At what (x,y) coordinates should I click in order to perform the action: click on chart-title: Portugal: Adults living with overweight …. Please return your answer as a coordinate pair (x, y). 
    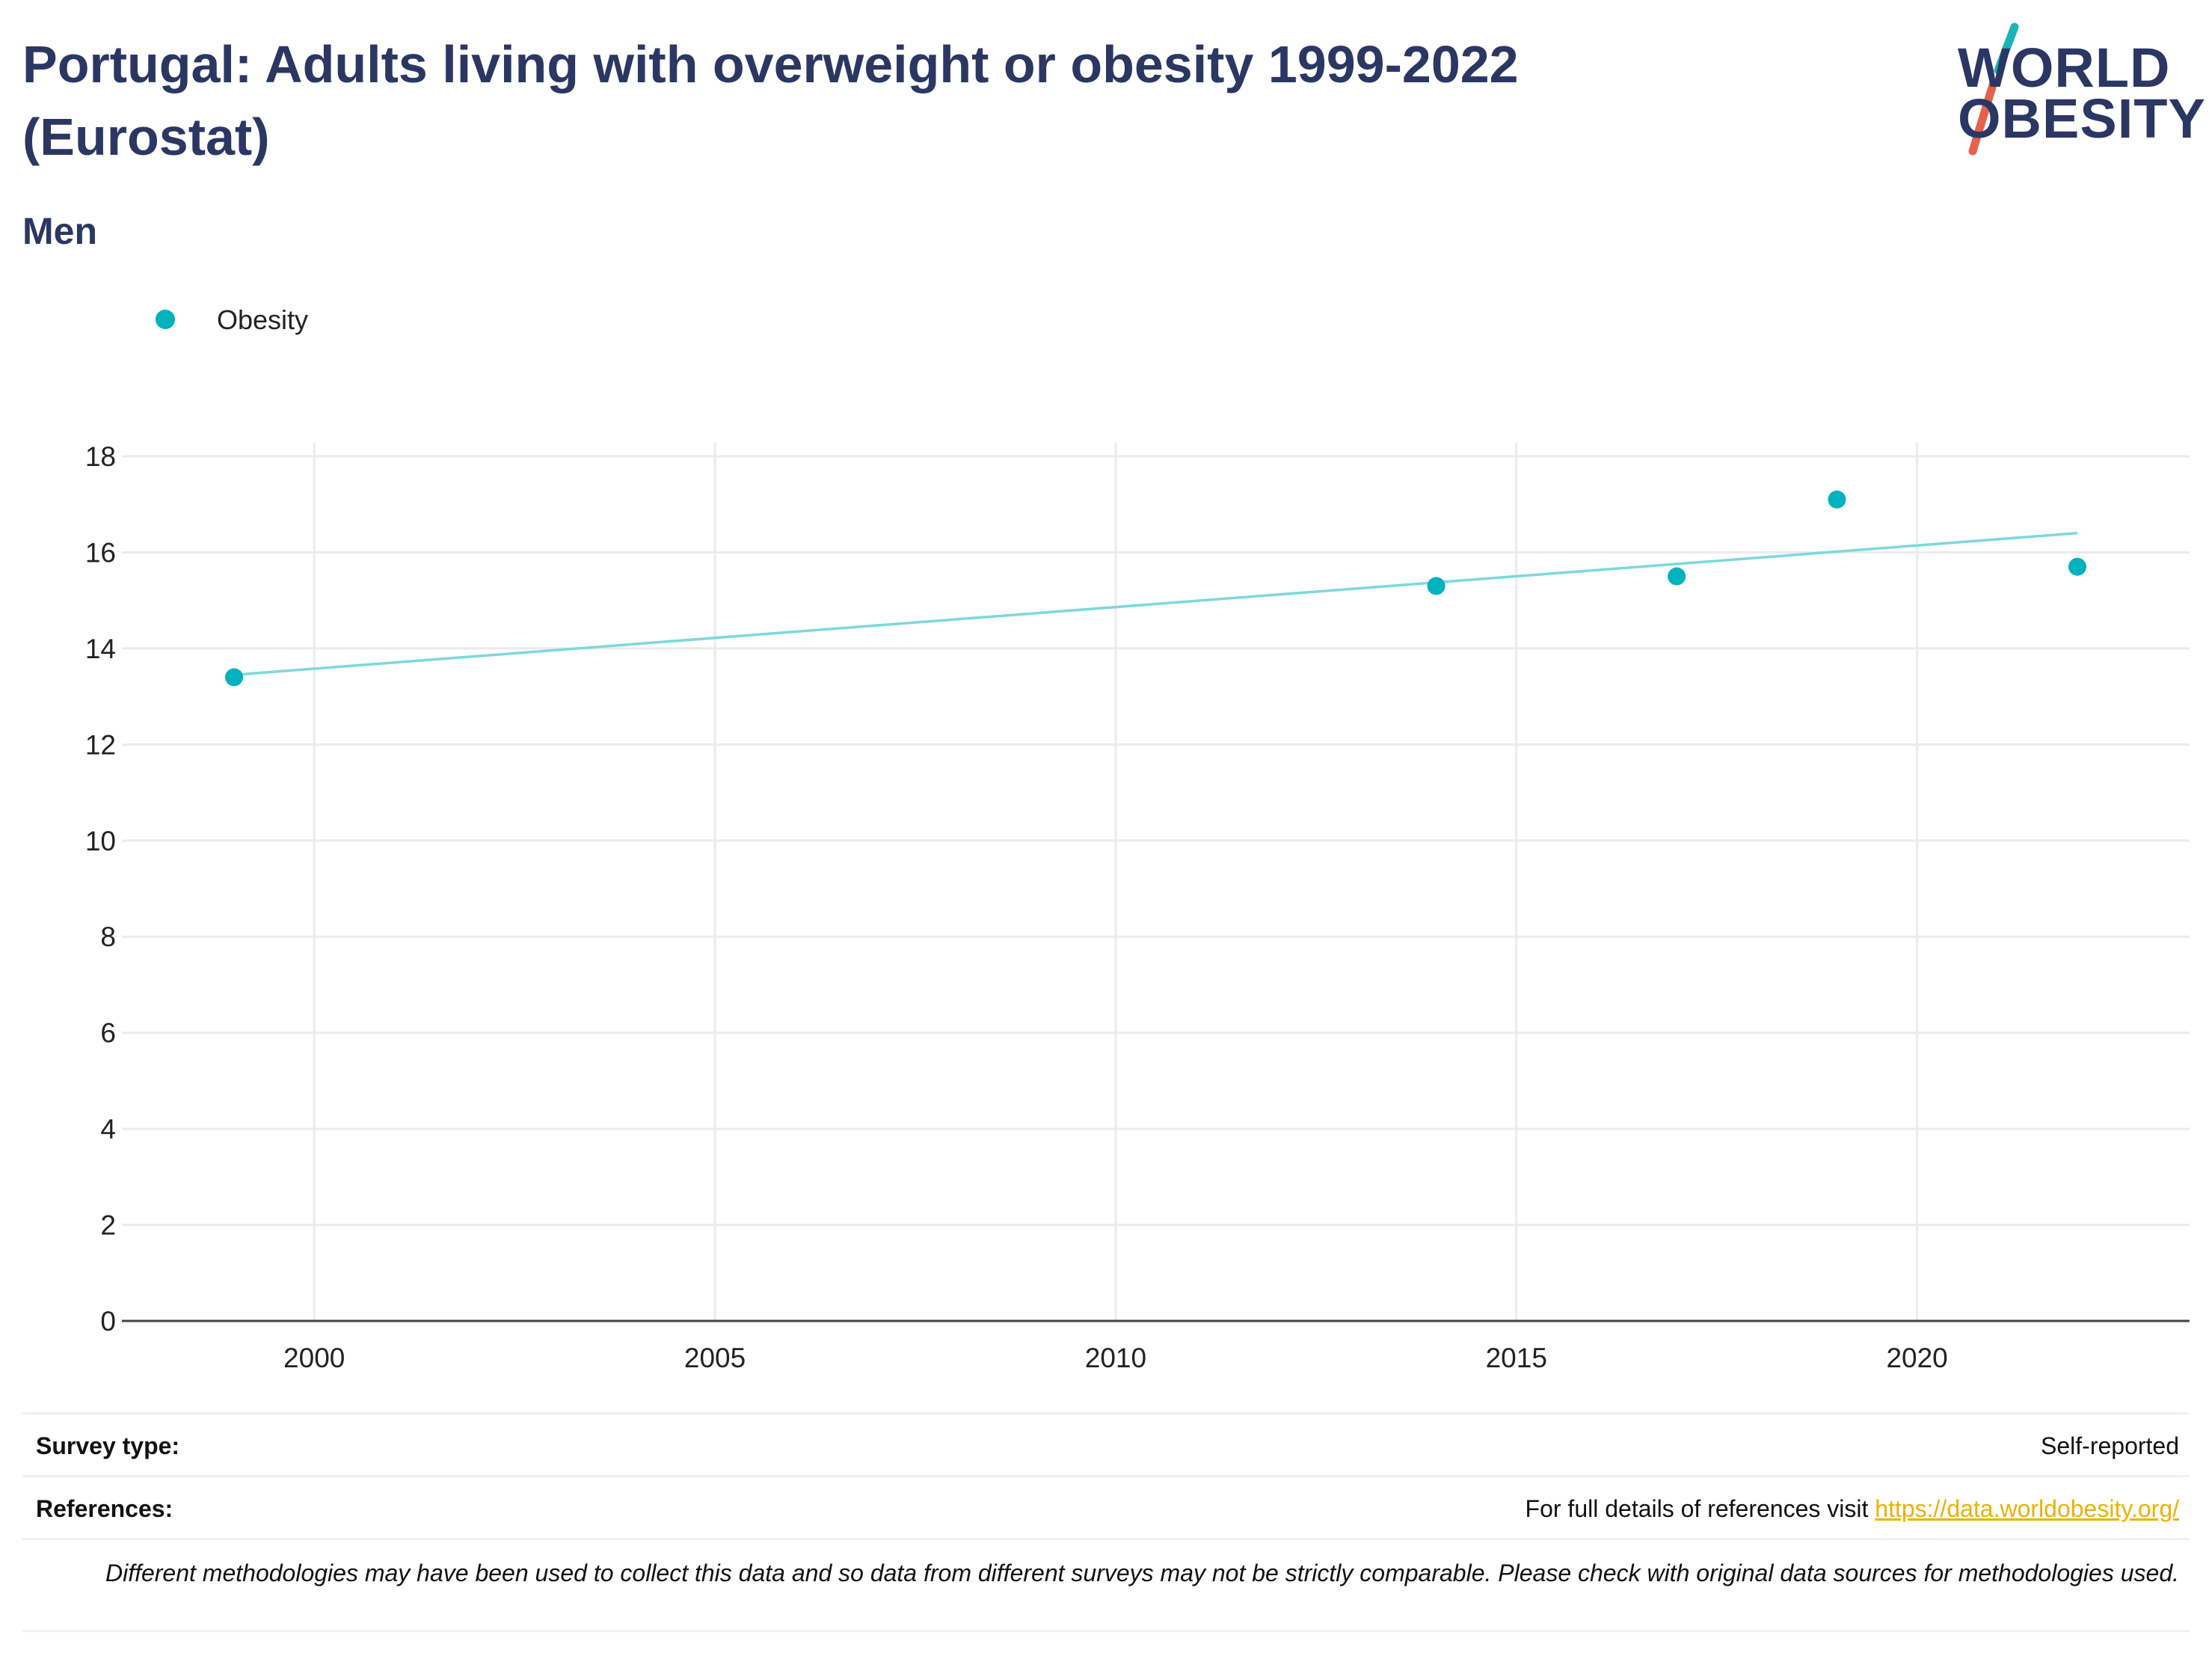
    Looking at the image, I should click on (770, 100).